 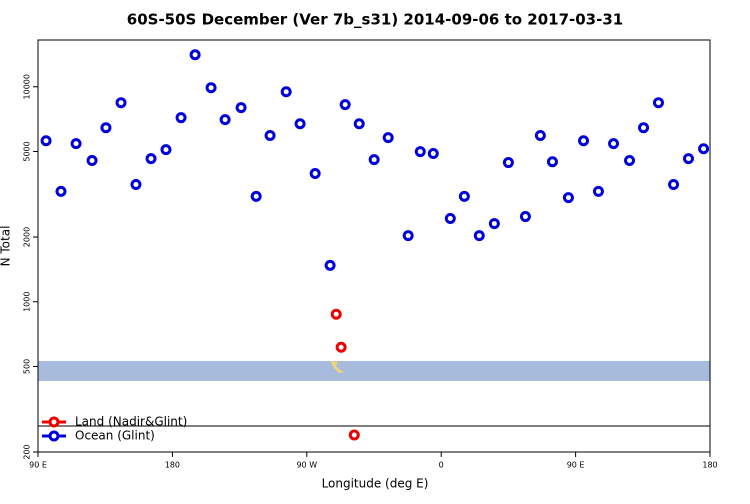 I want to click on land-patch, so click(x=337, y=367).